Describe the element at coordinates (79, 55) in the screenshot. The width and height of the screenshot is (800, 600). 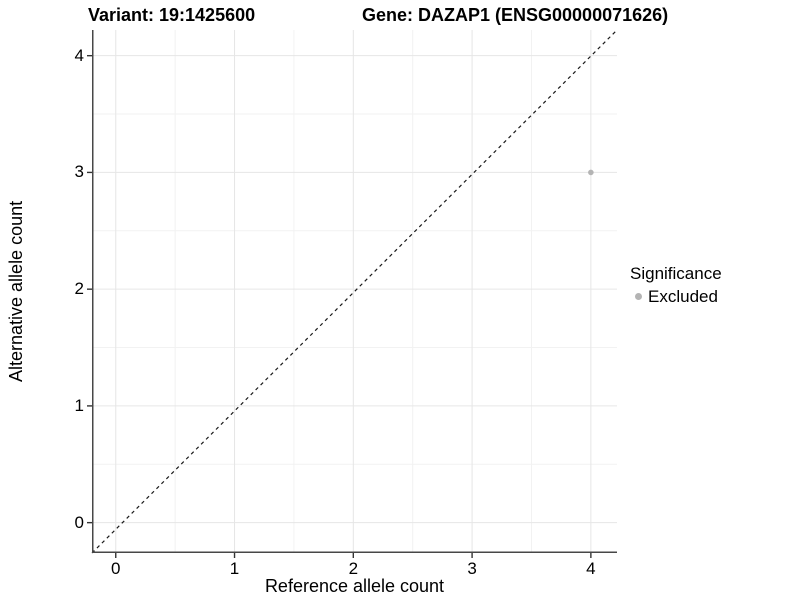
I see `y-tick-label: 4` at that location.